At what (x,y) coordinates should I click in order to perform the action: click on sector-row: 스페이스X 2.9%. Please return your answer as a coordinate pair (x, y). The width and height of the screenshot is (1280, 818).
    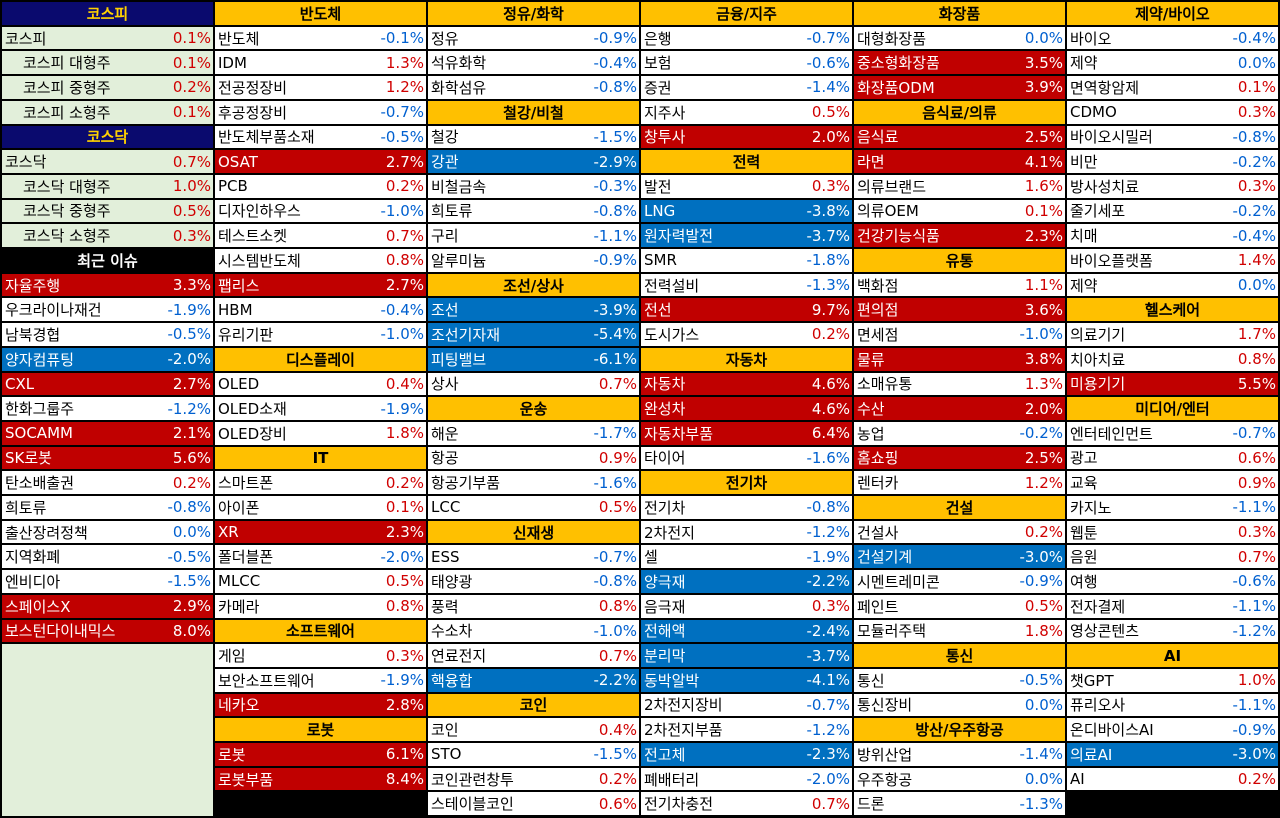
    Looking at the image, I should click on (107, 606).